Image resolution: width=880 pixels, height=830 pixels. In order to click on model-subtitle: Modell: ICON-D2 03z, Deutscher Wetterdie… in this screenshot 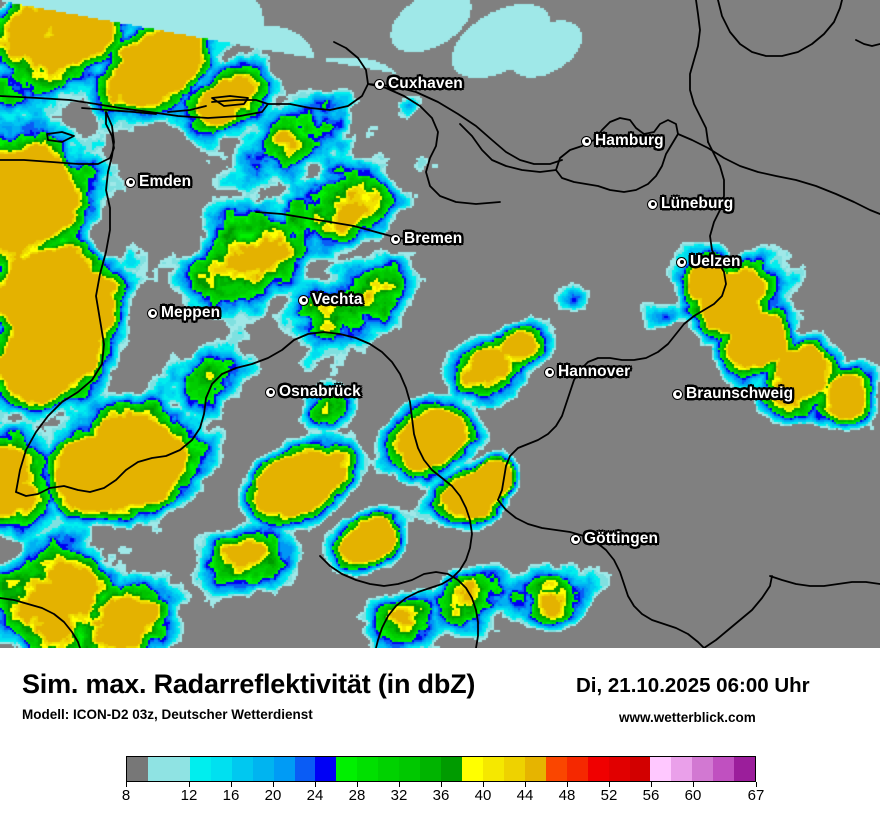, I will do `click(167, 714)`.